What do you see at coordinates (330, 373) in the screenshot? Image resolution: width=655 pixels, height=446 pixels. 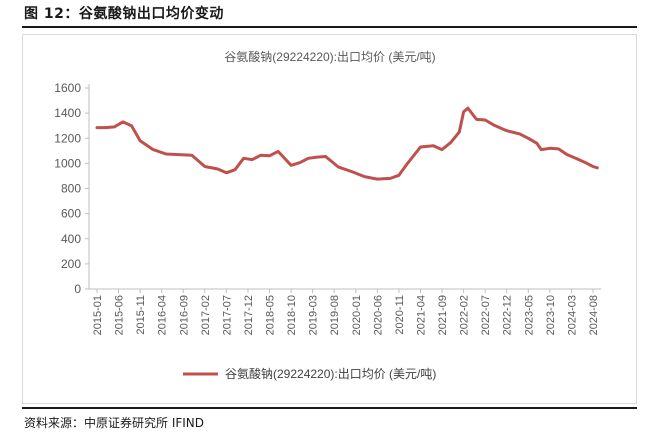 I see `legend-label: 谷氨酸钠(29224220):出口均价 (美元/吨)` at bounding box center [330, 373].